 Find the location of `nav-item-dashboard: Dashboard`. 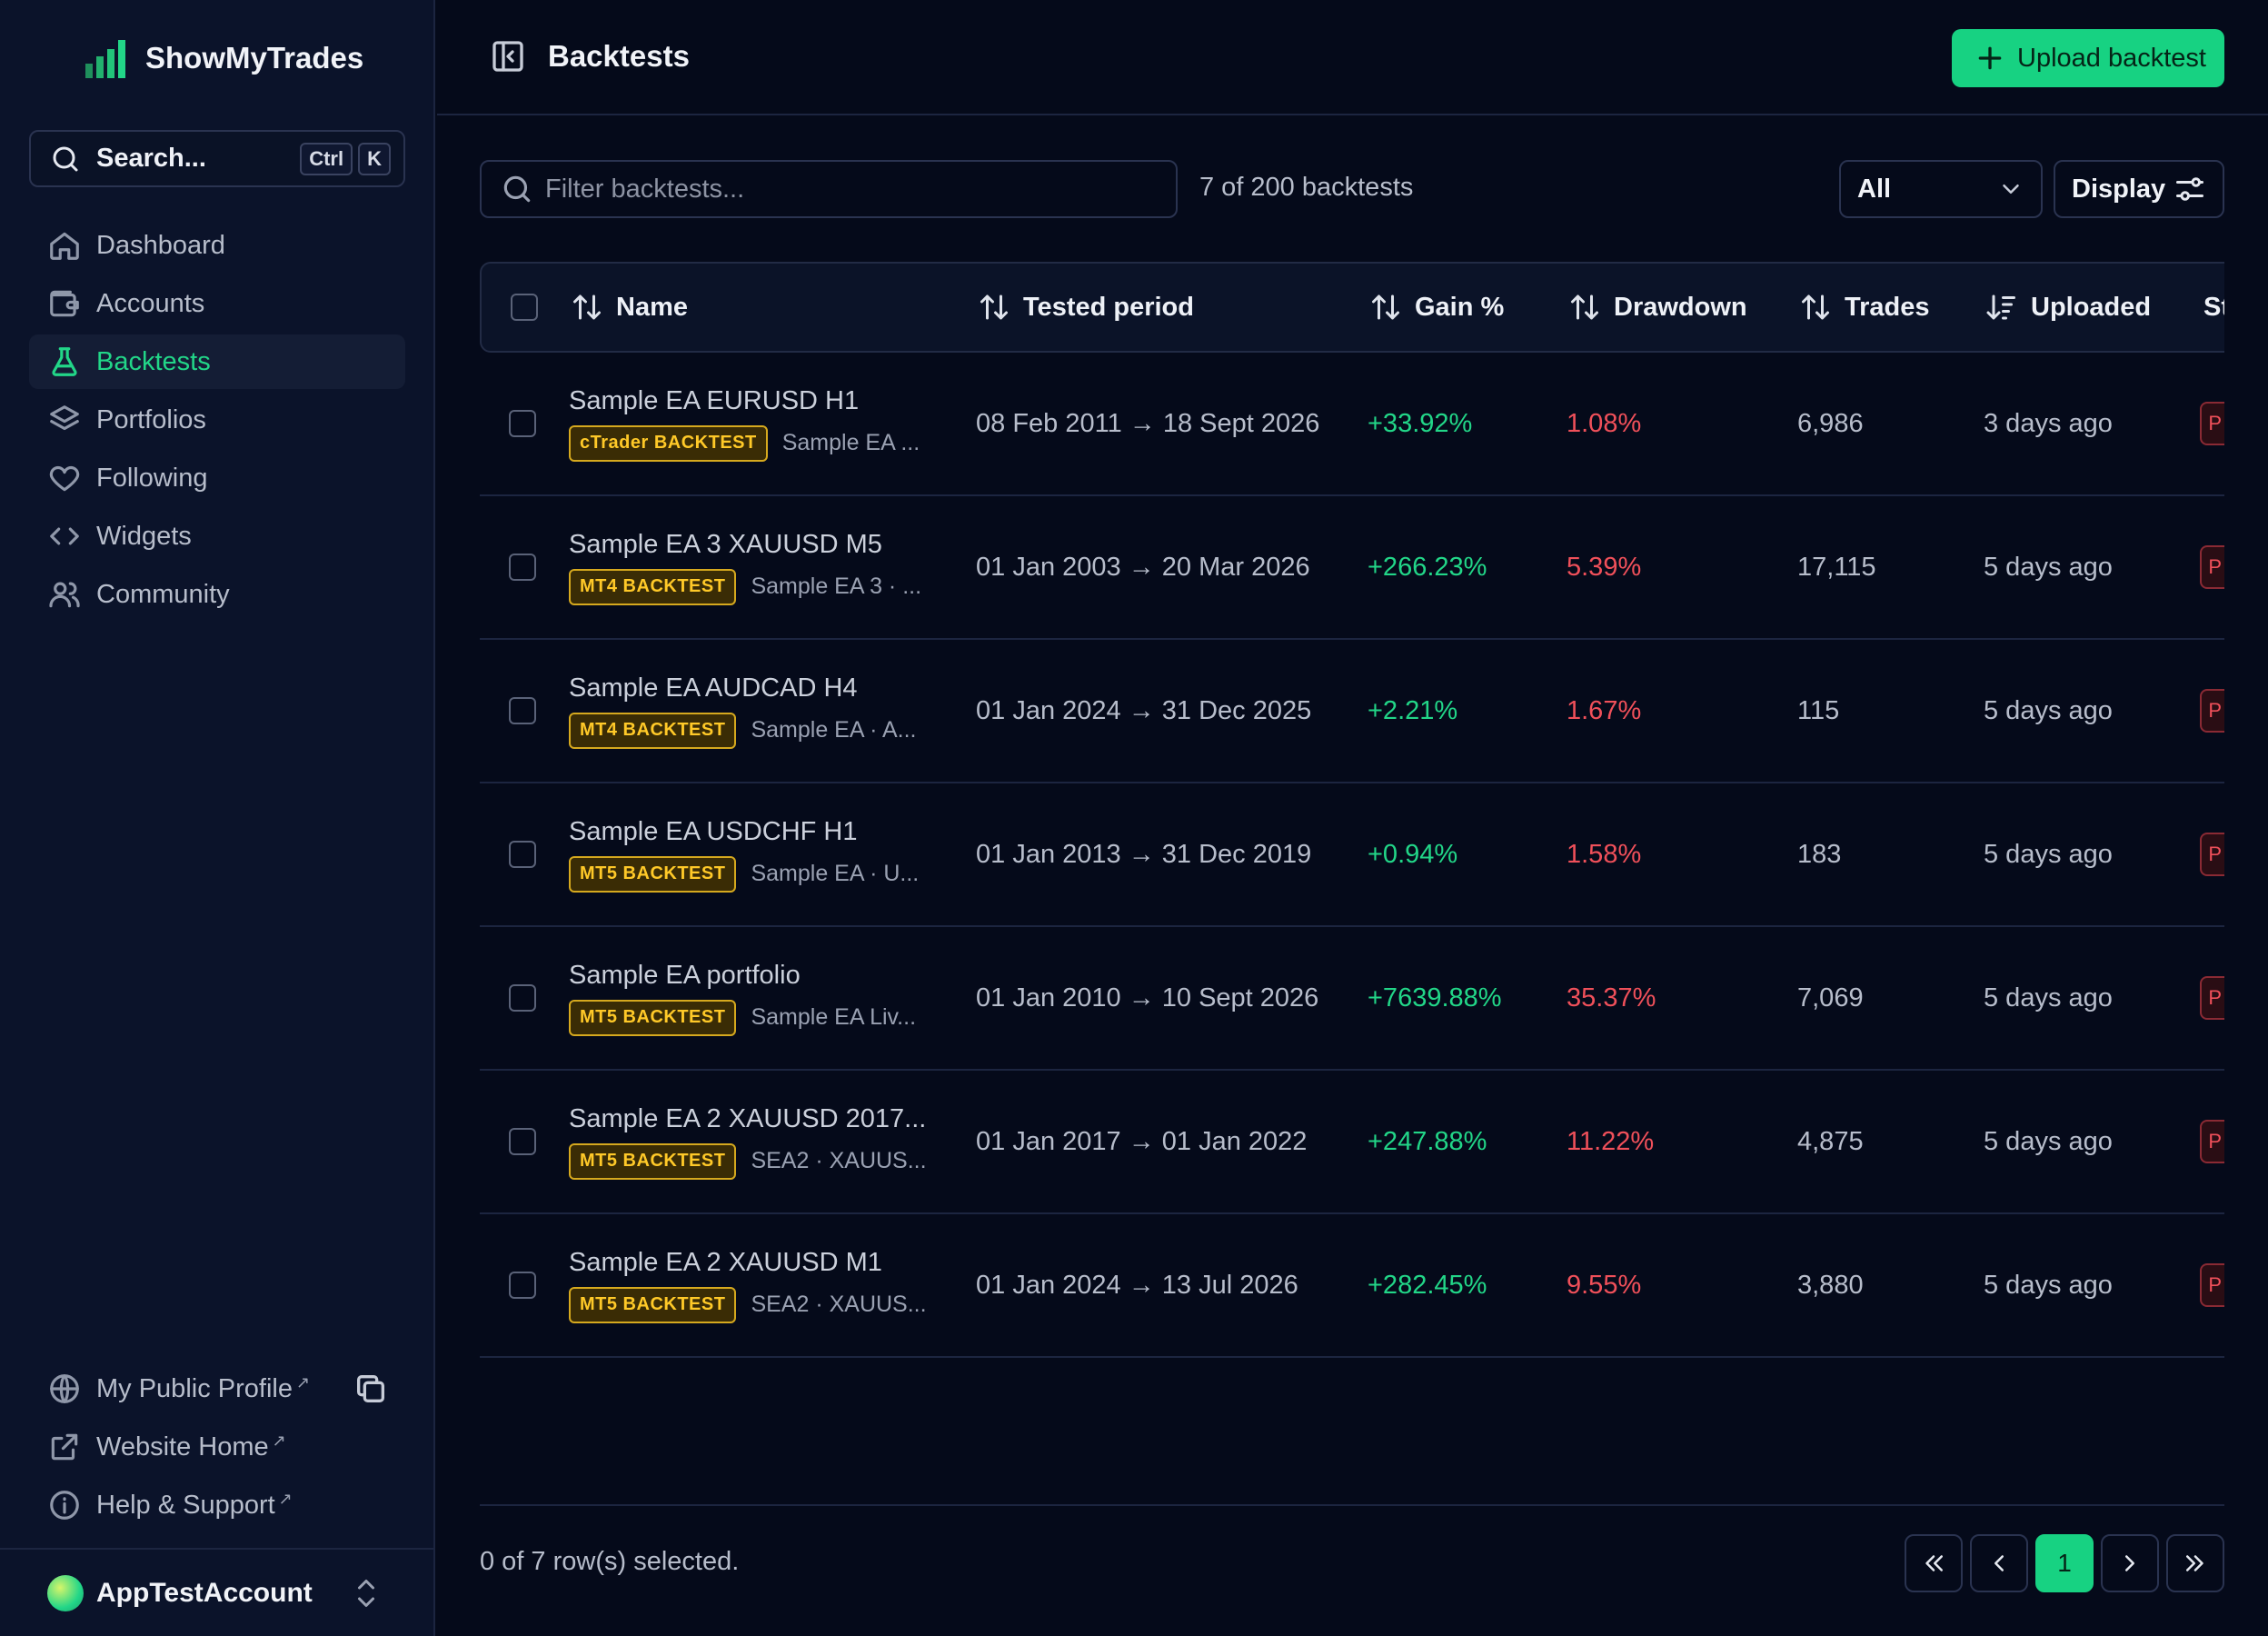

nav-item-dashboard: Dashboard is located at coordinates (217, 245).